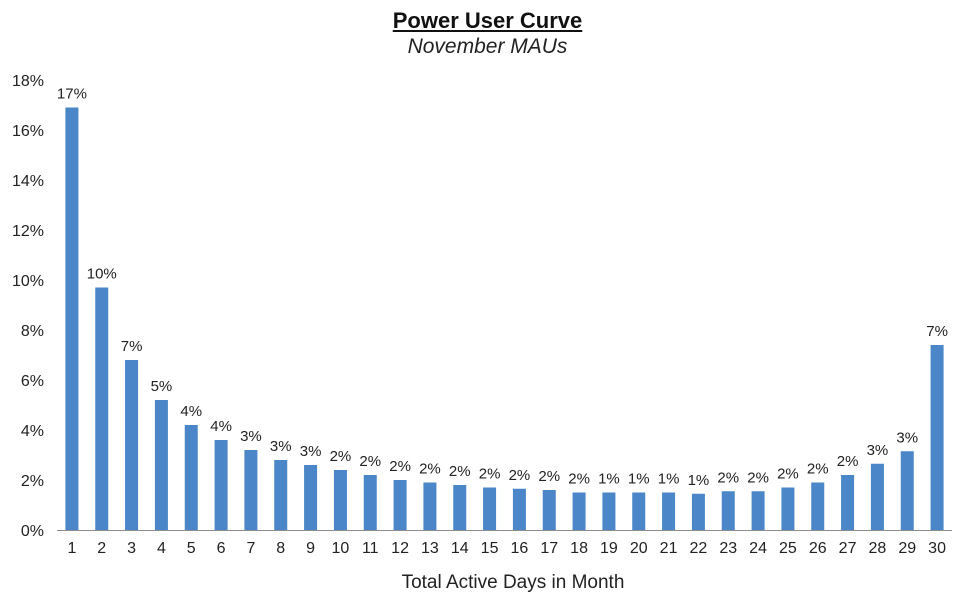 The height and width of the screenshot is (604, 975). Describe the element at coordinates (907, 548) in the screenshot. I see `x-tick-label: 29` at that location.